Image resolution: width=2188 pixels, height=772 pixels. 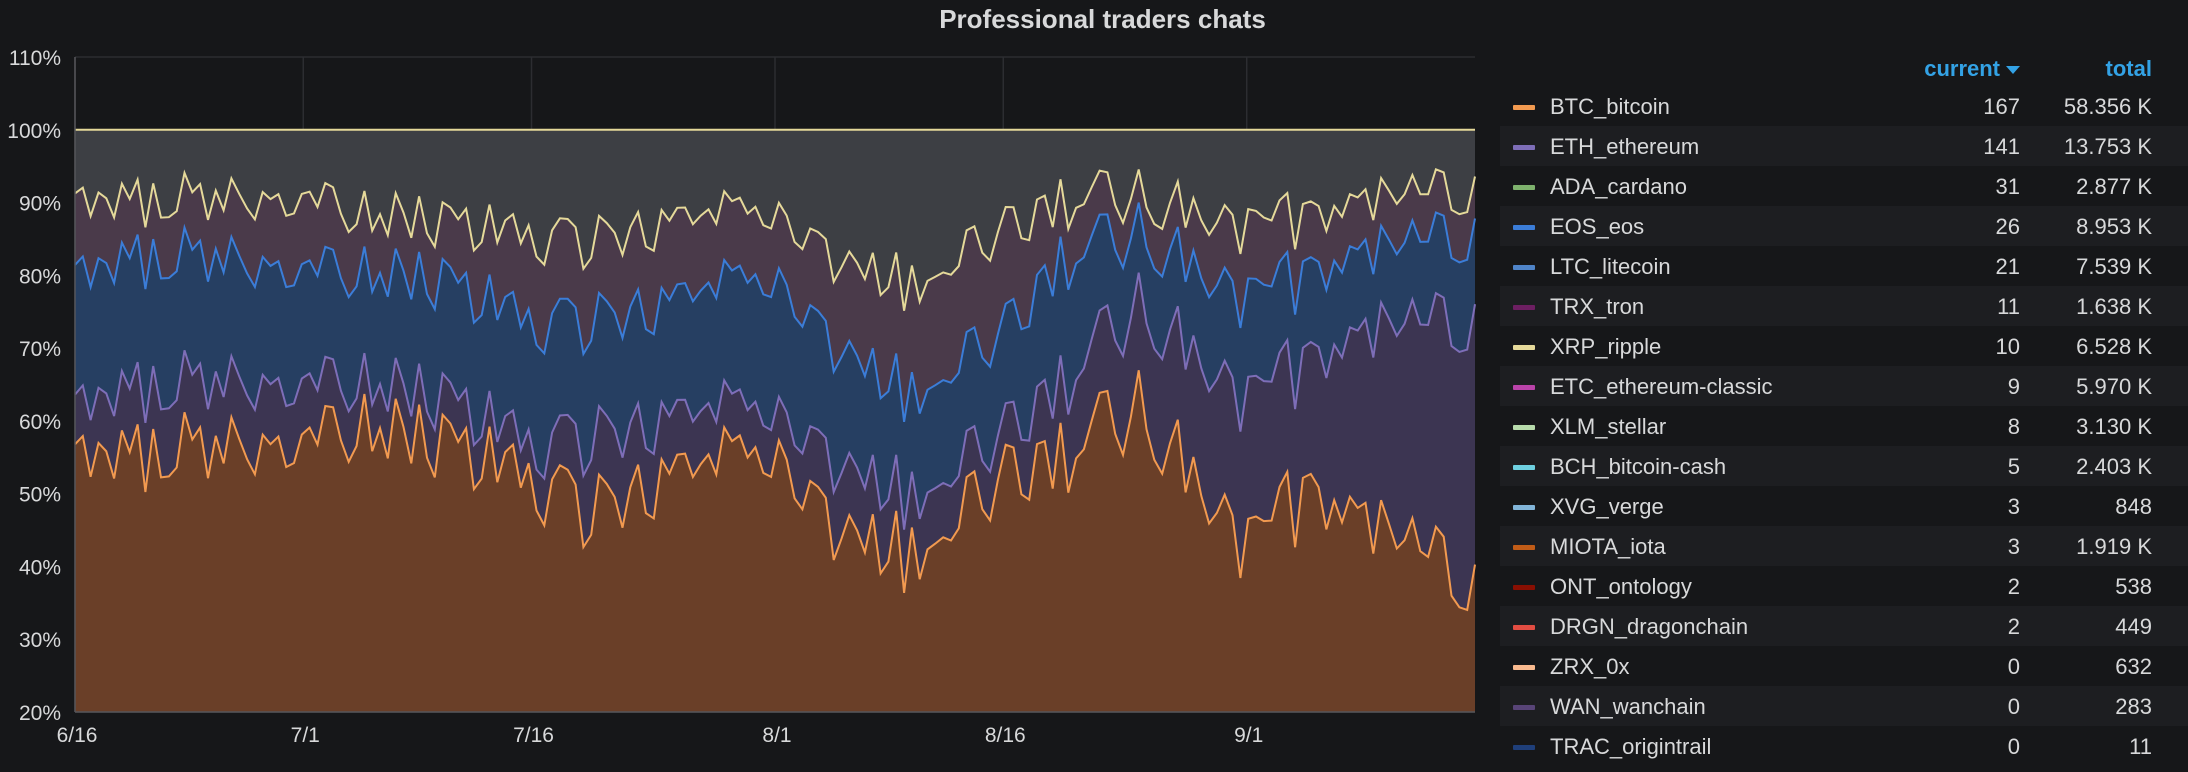 I want to click on x-tick-label: 7/1, so click(x=305, y=735).